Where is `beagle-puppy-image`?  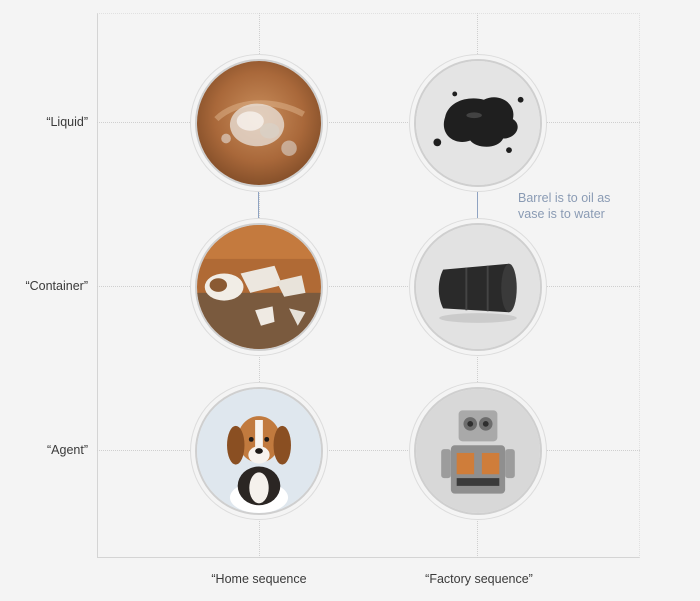 beagle-puppy-image is located at coordinates (259, 451).